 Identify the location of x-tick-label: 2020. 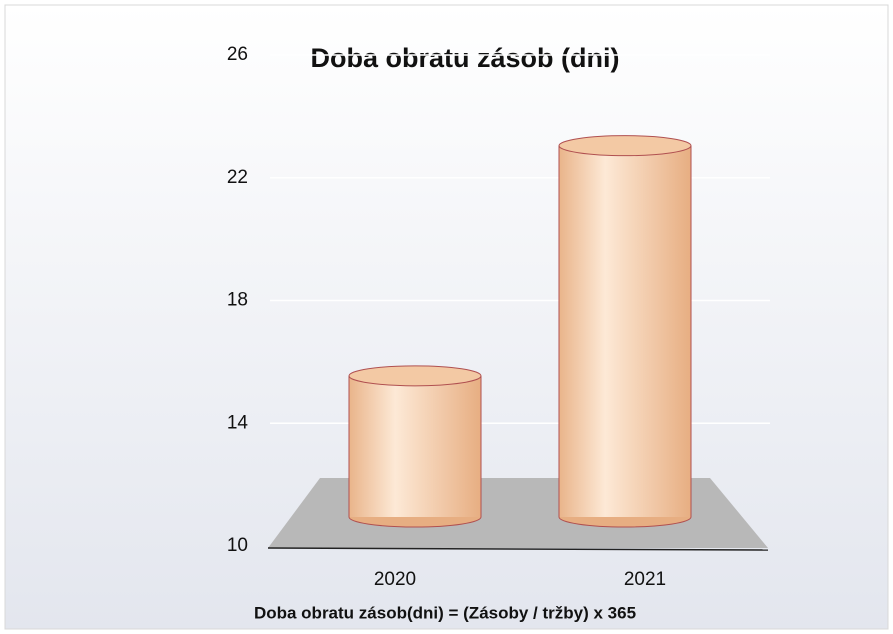
(395, 579).